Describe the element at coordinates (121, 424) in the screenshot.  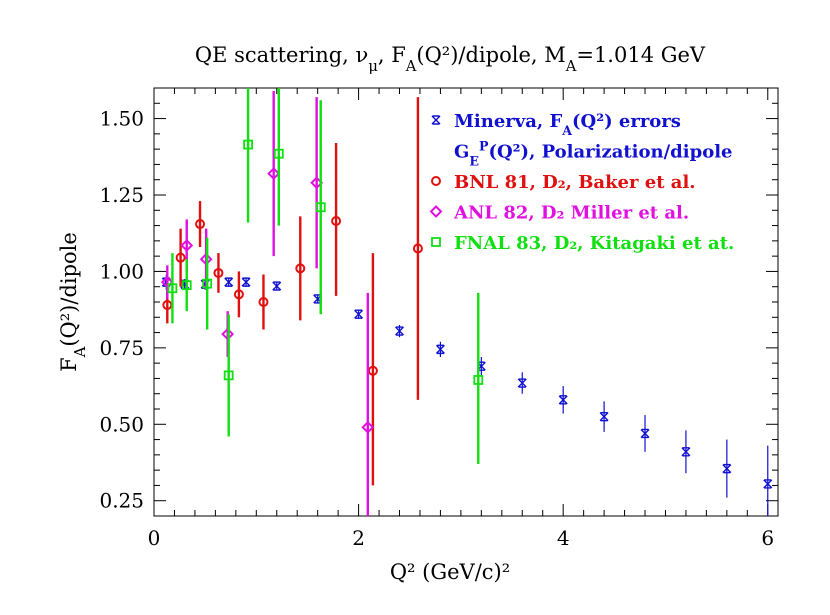
I see `y-tick-label: 0.50` at that location.